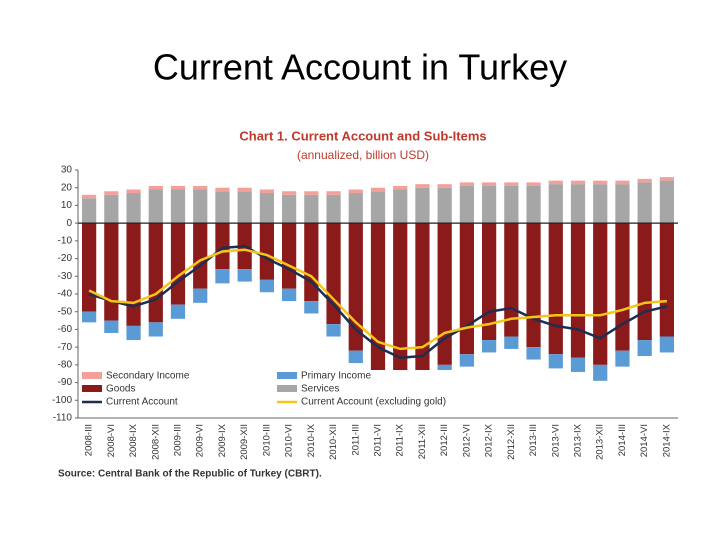 Image resolution: width=720 pixels, height=545 pixels. I want to click on x-tick-label: 2009-IX, so click(222, 440).